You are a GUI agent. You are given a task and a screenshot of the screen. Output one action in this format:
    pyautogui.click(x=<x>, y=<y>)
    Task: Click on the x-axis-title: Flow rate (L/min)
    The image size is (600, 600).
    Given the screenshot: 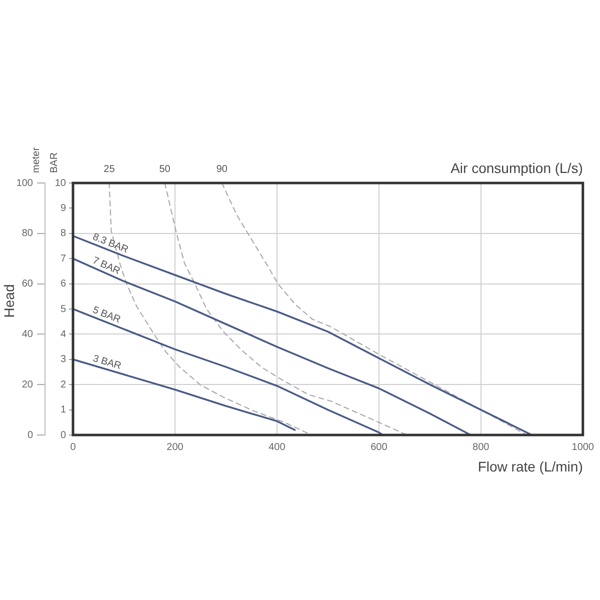 What is the action you would take?
    pyautogui.click(x=530, y=466)
    